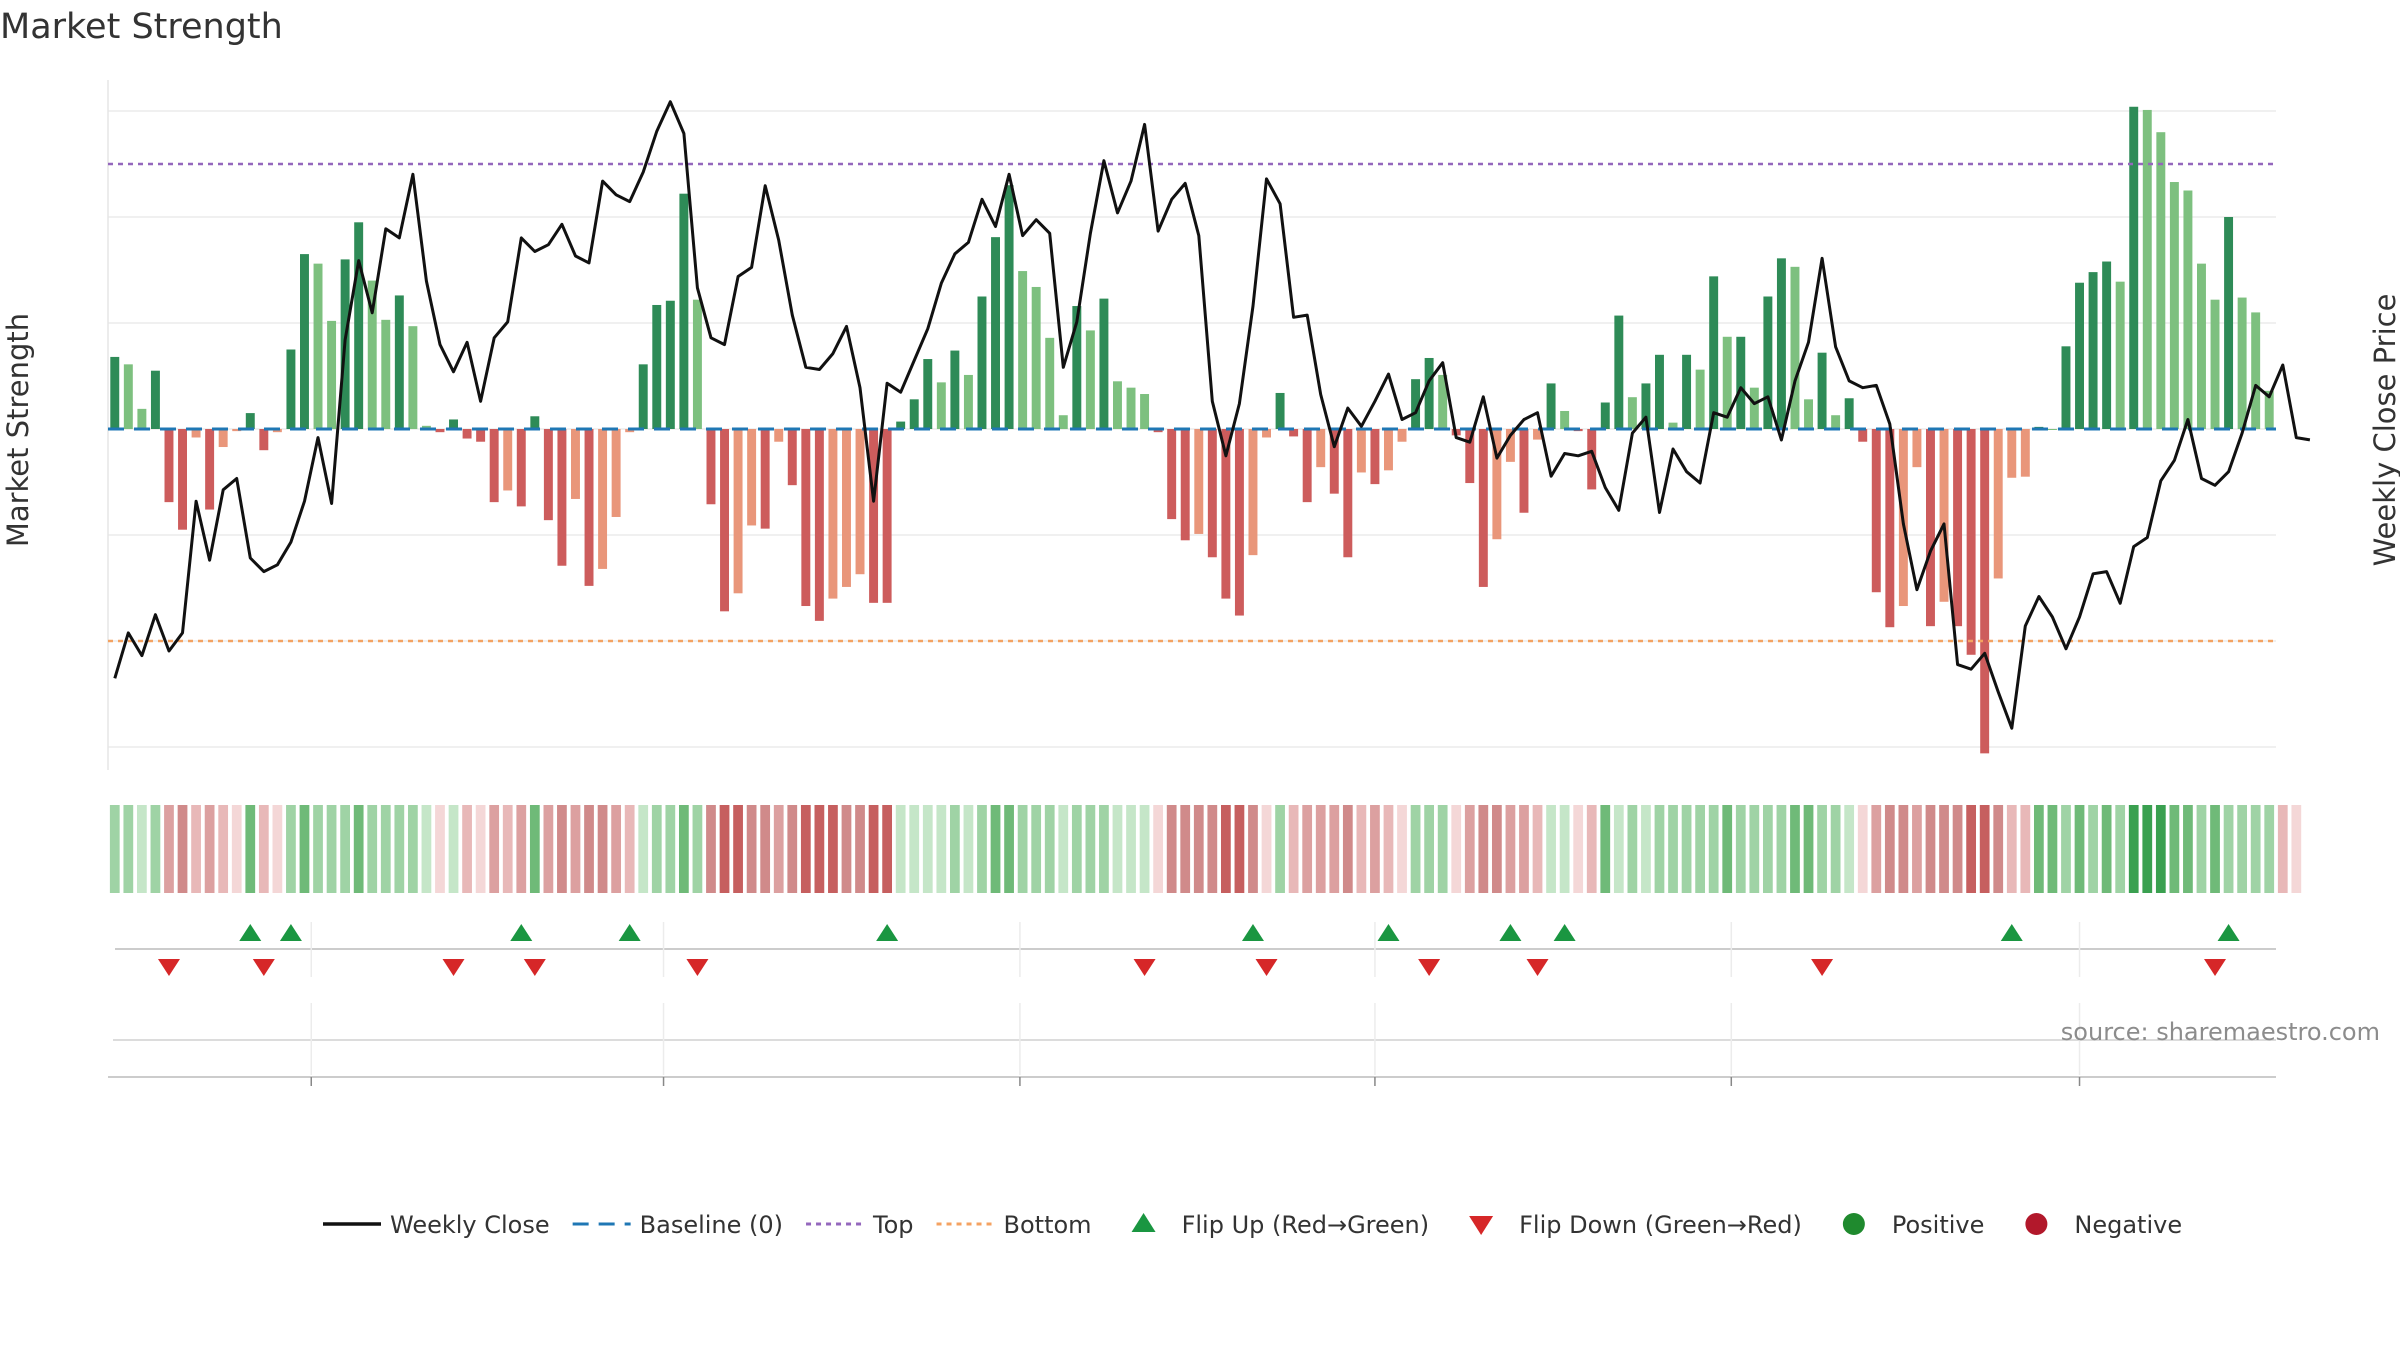 The image size is (2400, 1350). What do you see at coordinates (711, 1225) in the screenshot?
I see `legend-label: Baseline (0)` at bounding box center [711, 1225].